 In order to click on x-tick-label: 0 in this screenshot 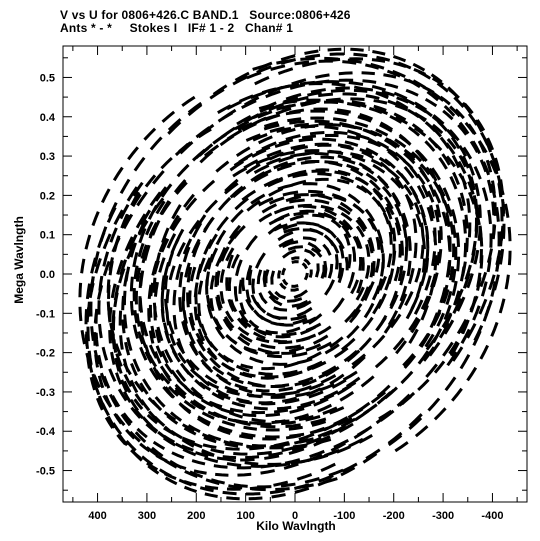, I will do `click(295, 516)`.